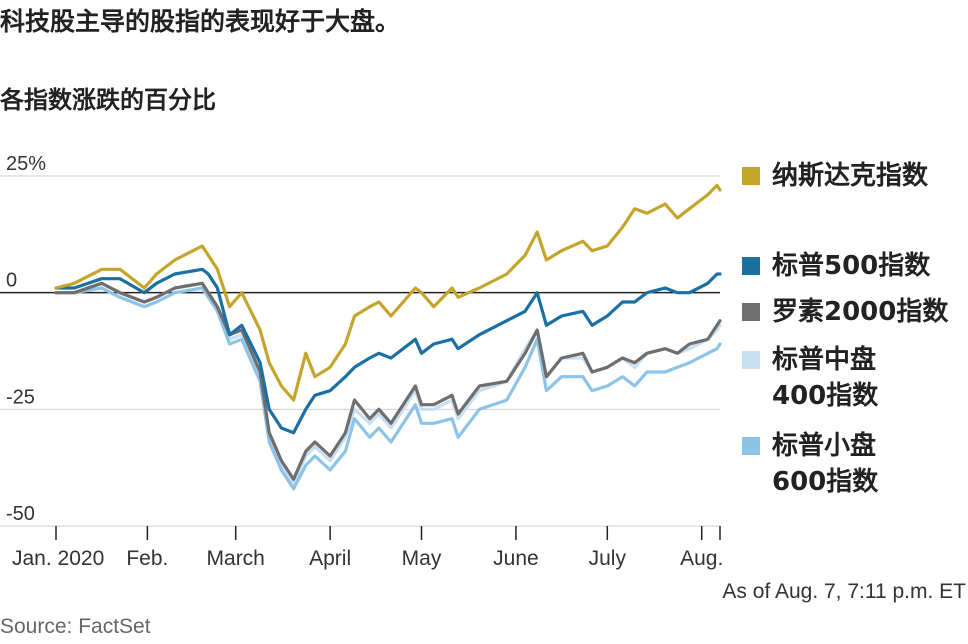 The width and height of the screenshot is (968, 644). What do you see at coordinates (824, 360) in the screenshot?
I see `legend-label: 标普中盘` at bounding box center [824, 360].